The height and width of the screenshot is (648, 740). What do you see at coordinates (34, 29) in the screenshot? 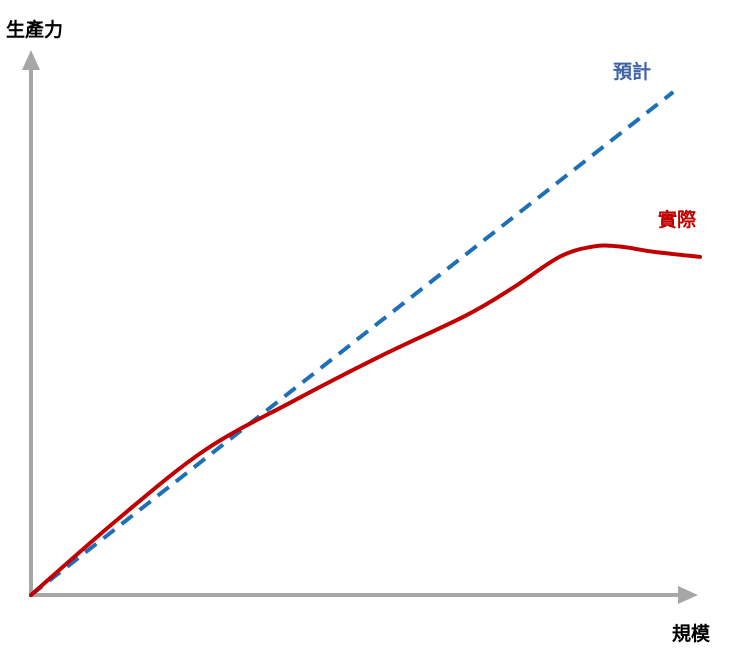
I see `y-axis-label: 生產力` at bounding box center [34, 29].